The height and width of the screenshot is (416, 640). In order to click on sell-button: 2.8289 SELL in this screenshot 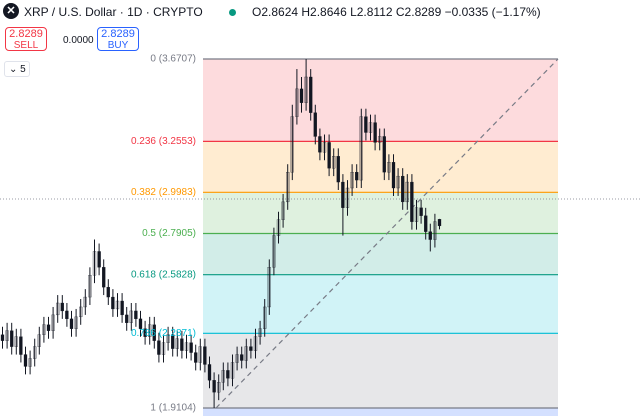, I will do `click(26, 39)`.